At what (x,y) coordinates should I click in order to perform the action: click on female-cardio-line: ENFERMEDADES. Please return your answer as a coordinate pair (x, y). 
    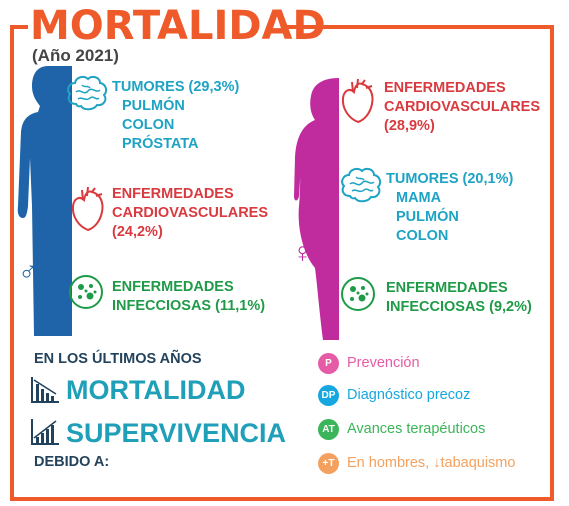
    Looking at the image, I should click on (445, 88).